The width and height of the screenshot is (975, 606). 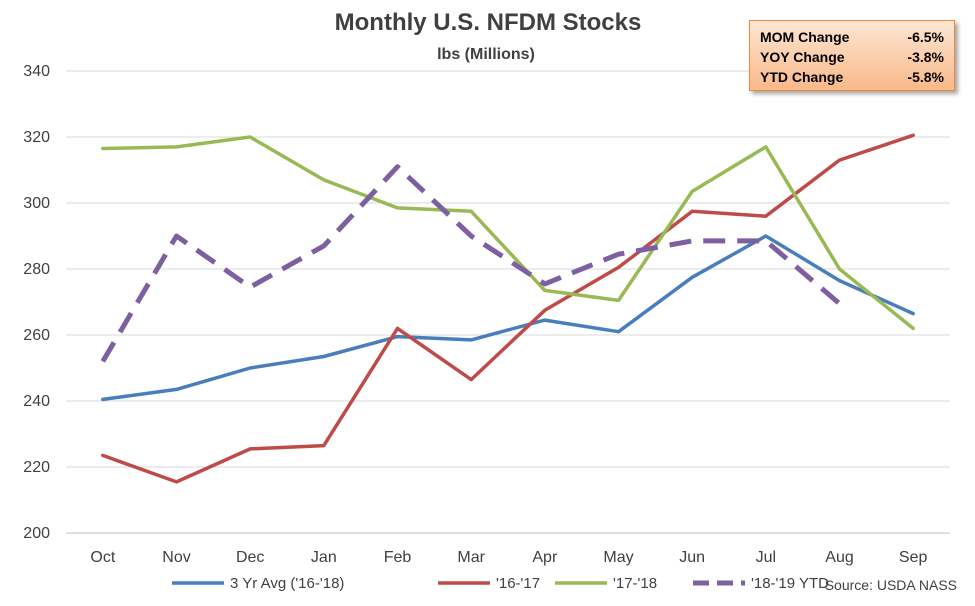 I want to click on y-tick-label: 260, so click(x=36, y=335).